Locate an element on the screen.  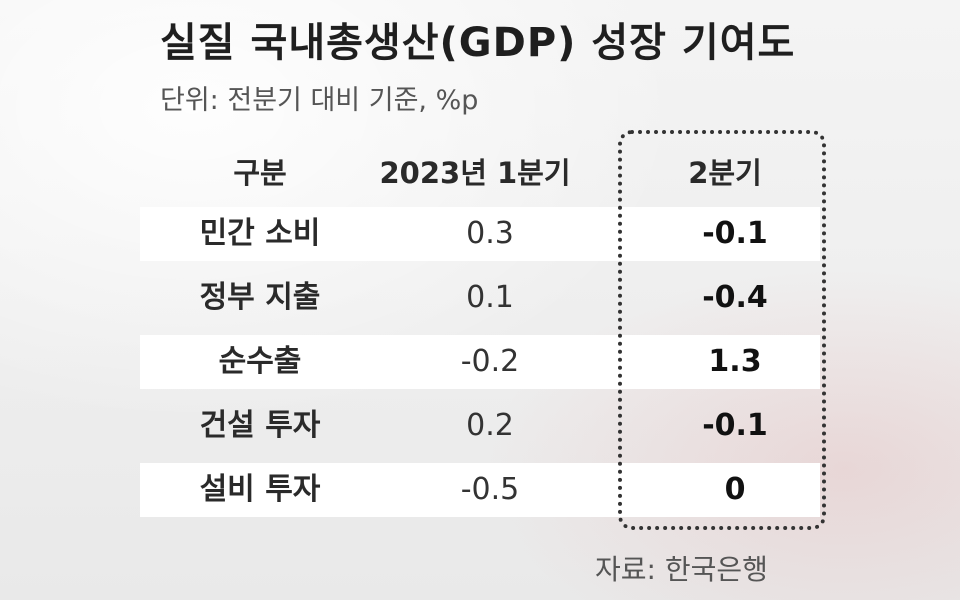
table-row: 정부 지출 0.1 -0.4 is located at coordinates (480, 298).